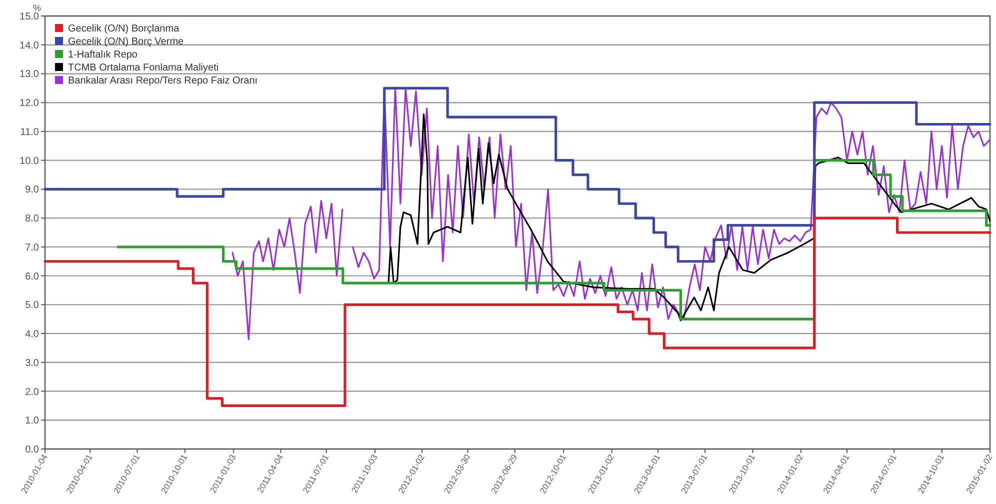 This screenshot has width=996, height=504. I want to click on y-tick-label: 10.0, so click(30, 161).